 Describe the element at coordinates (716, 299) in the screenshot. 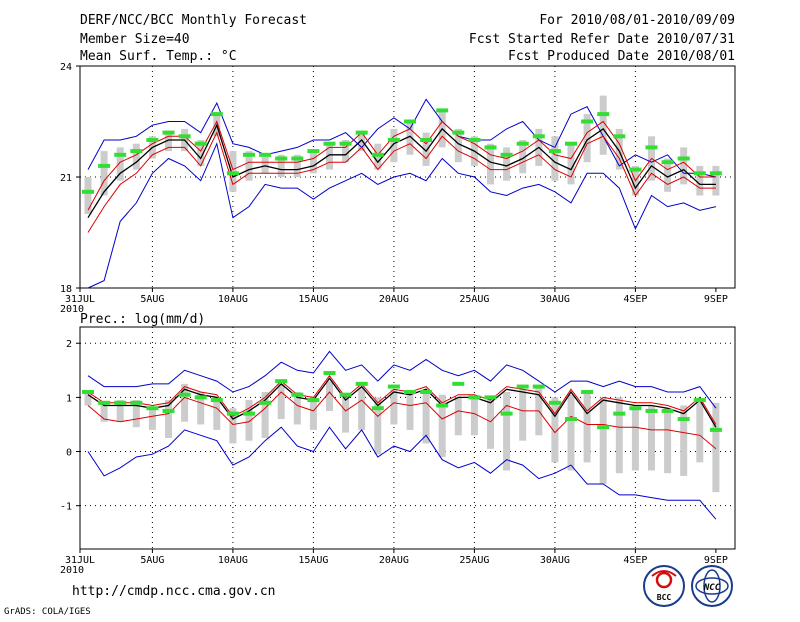

I see `x-tick-label: 9SEP` at that location.